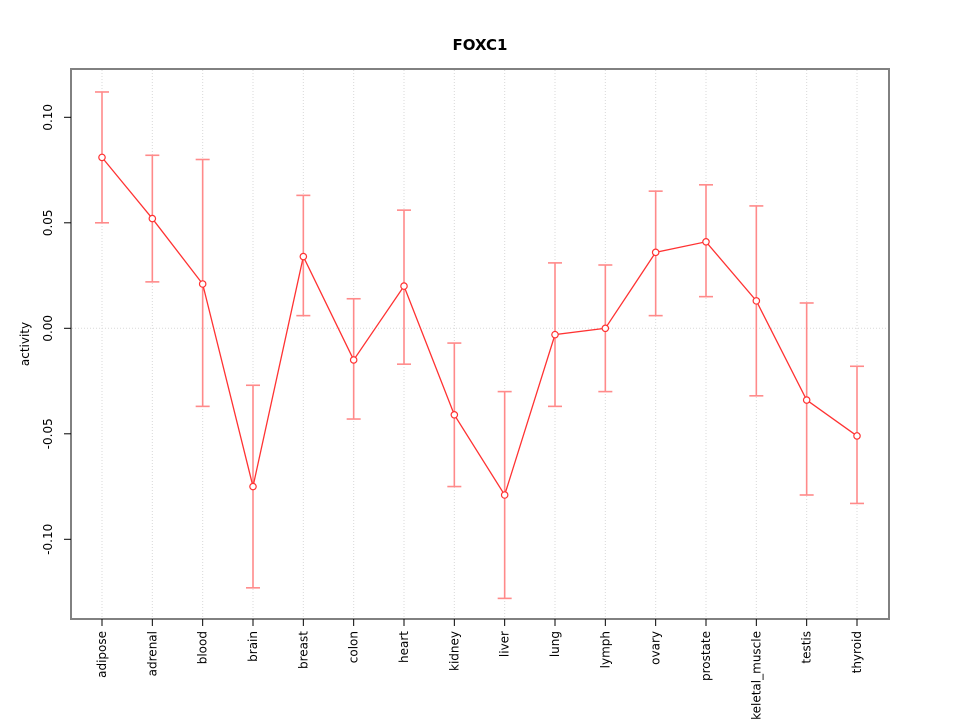 The width and height of the screenshot is (960, 720). Describe the element at coordinates (303, 650) in the screenshot. I see `x-tick-label-breast: breast` at that location.